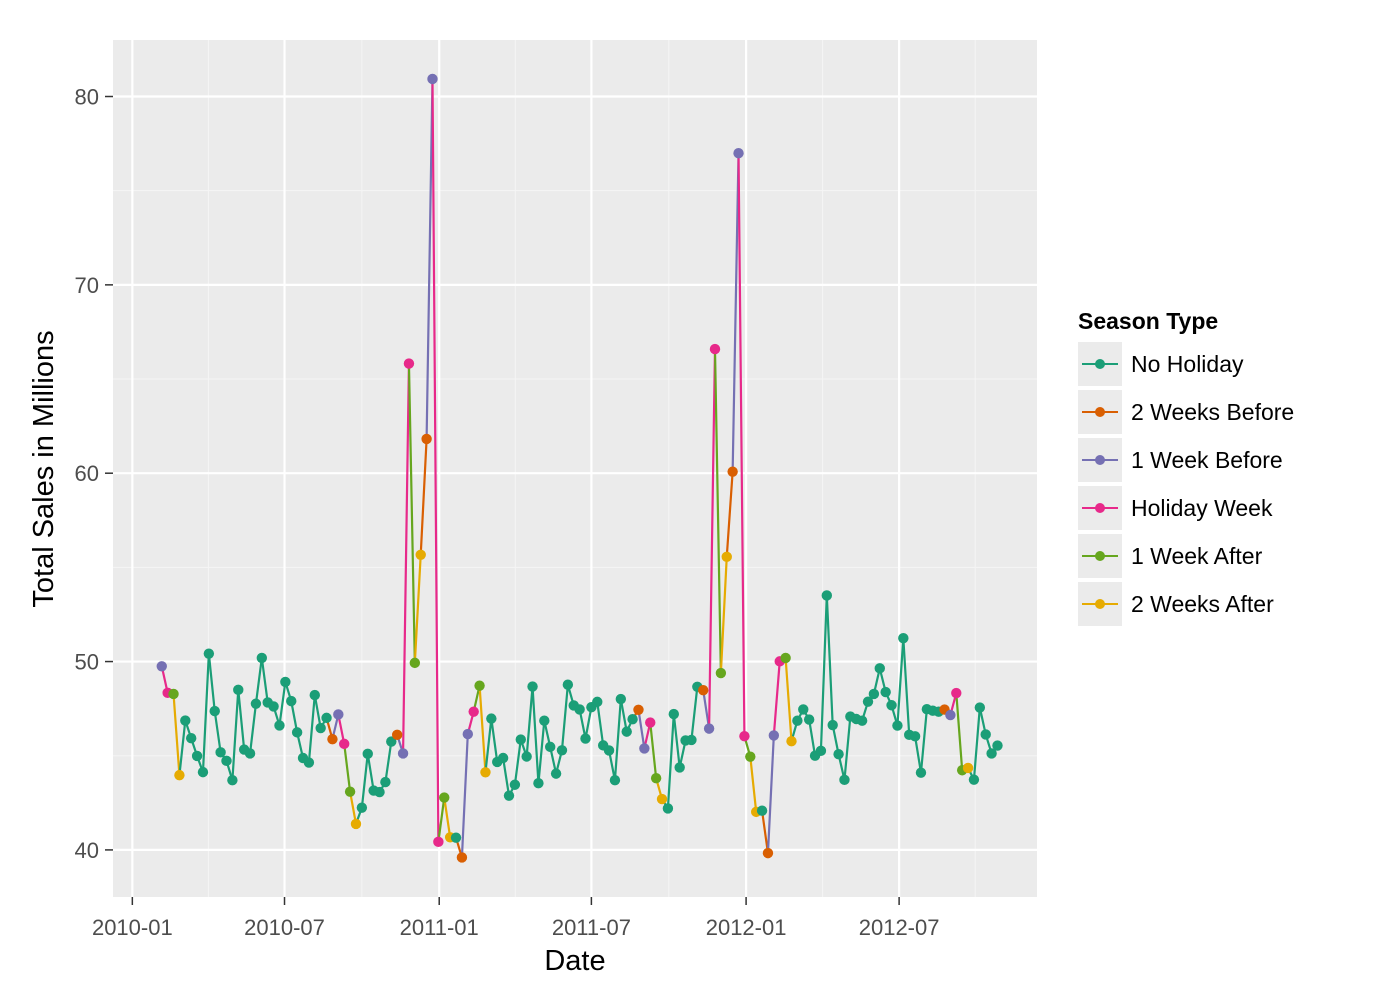 Image resolution: width=1400 pixels, height=1000 pixels. Describe the element at coordinates (1228, 556) in the screenshot. I see `legend-item-1-week-after: 1 Week After` at that location.